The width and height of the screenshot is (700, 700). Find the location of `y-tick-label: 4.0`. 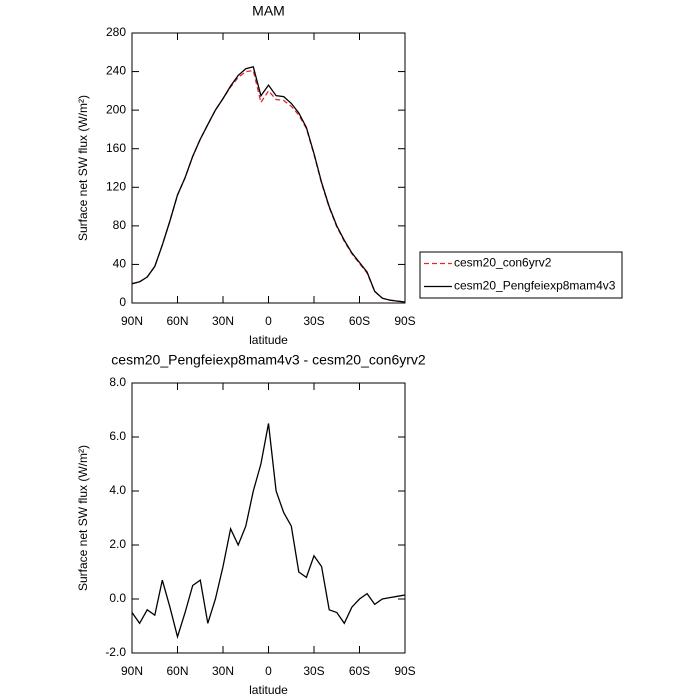

y-tick-label: 4.0 is located at coordinates (117, 490).